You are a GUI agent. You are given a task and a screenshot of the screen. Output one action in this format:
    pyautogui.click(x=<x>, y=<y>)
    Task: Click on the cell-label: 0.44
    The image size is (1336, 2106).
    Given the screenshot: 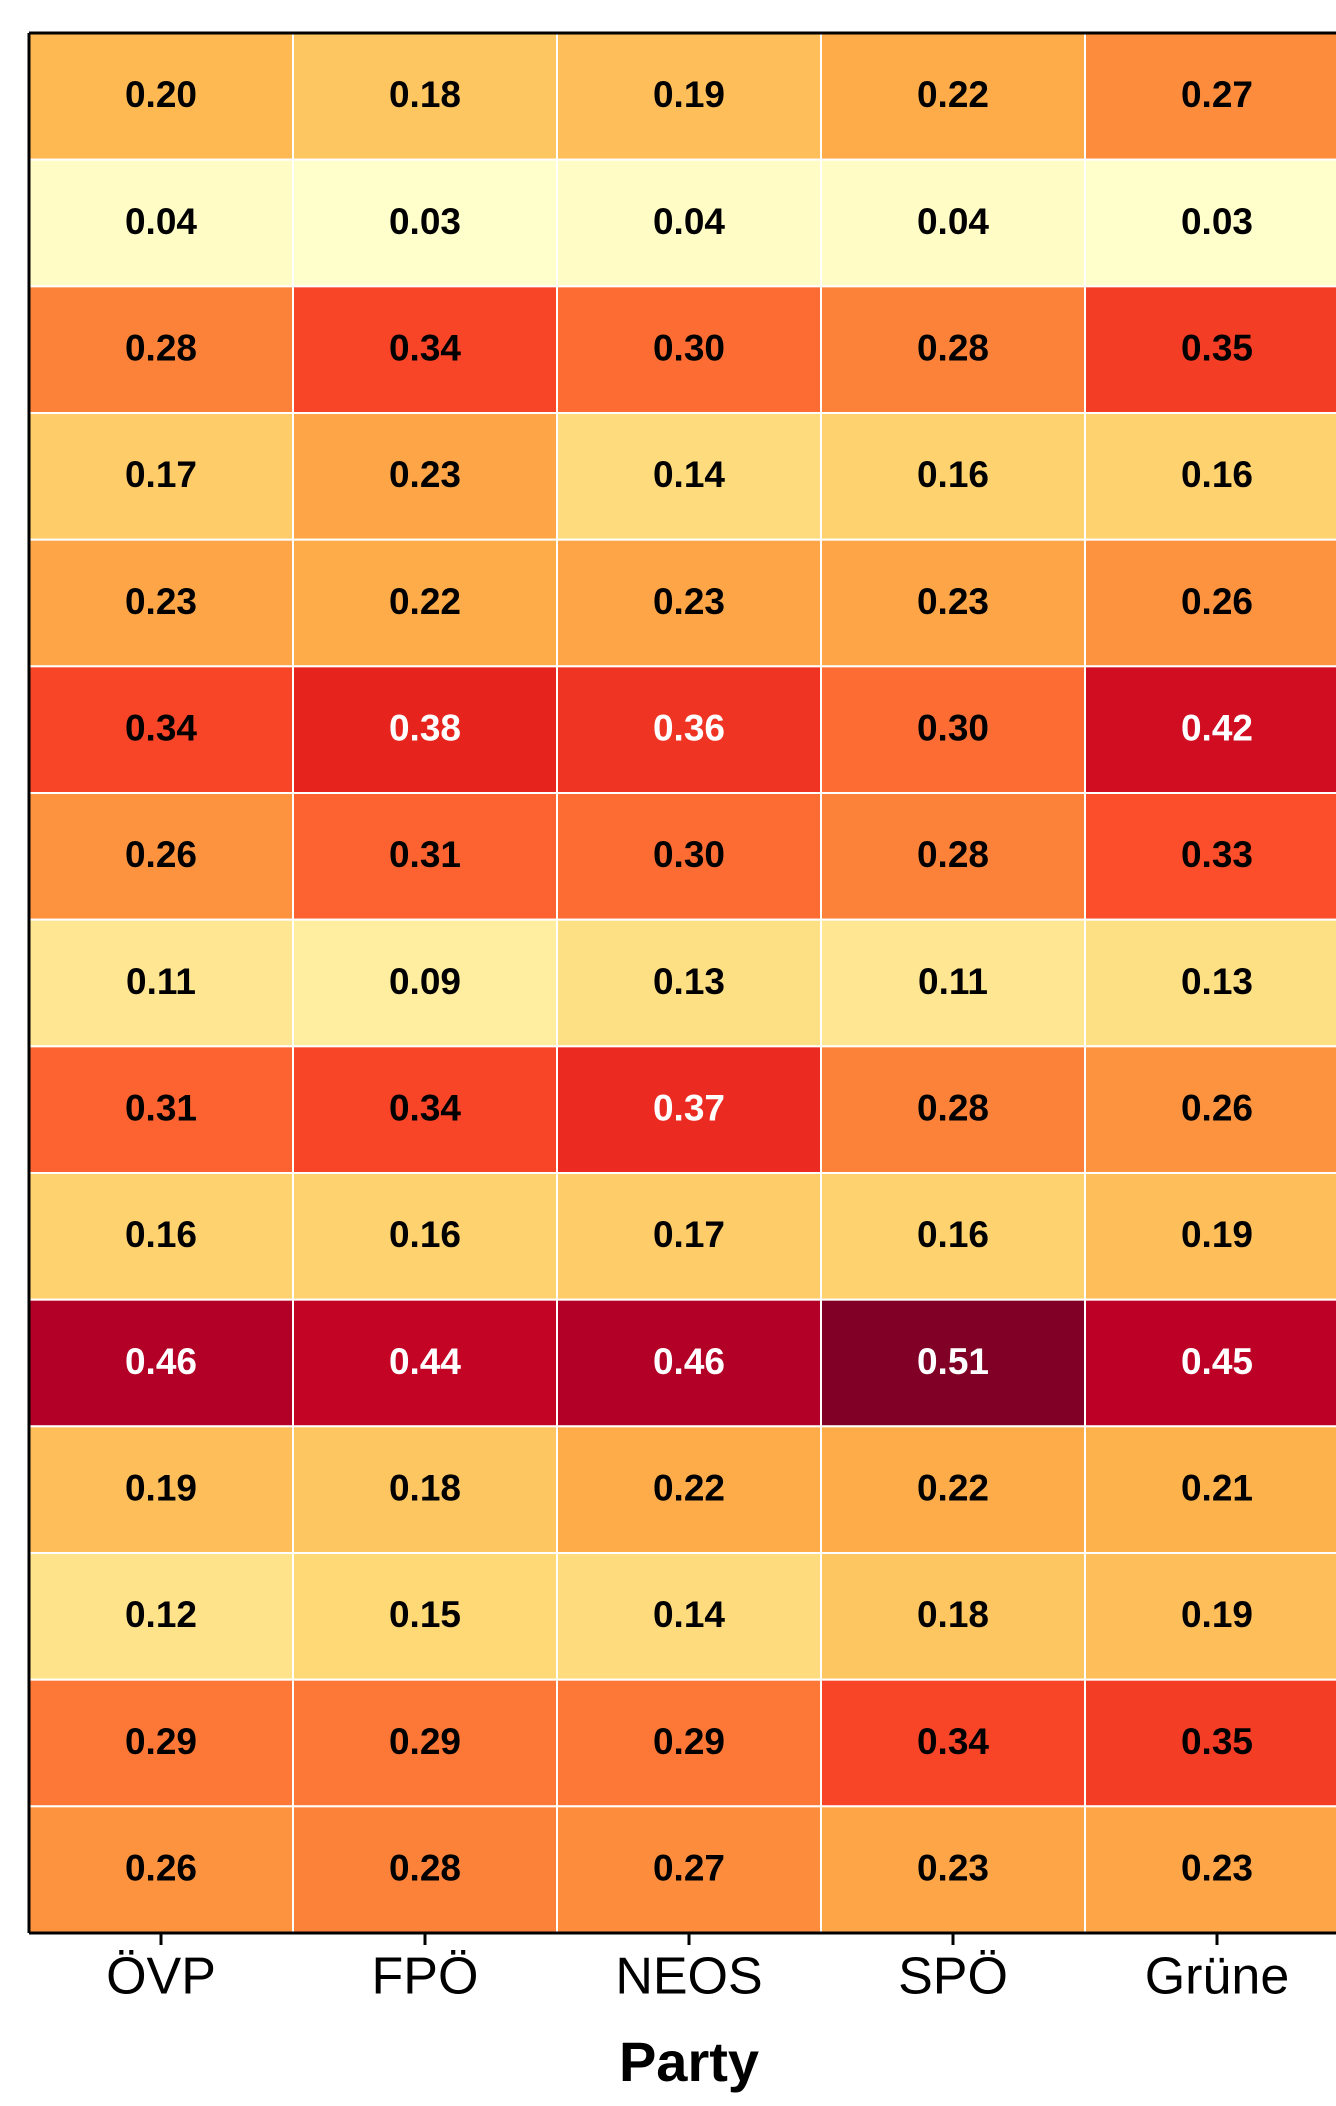 What is the action you would take?
    pyautogui.click(x=425, y=1361)
    